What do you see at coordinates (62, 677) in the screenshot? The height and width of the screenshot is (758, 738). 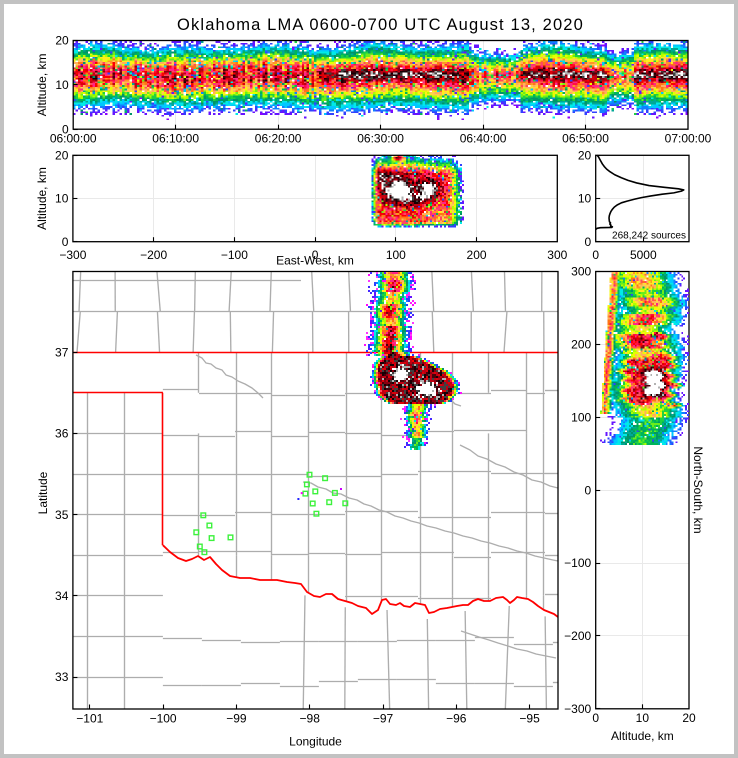 I see `svg-text: 33` at bounding box center [62, 677].